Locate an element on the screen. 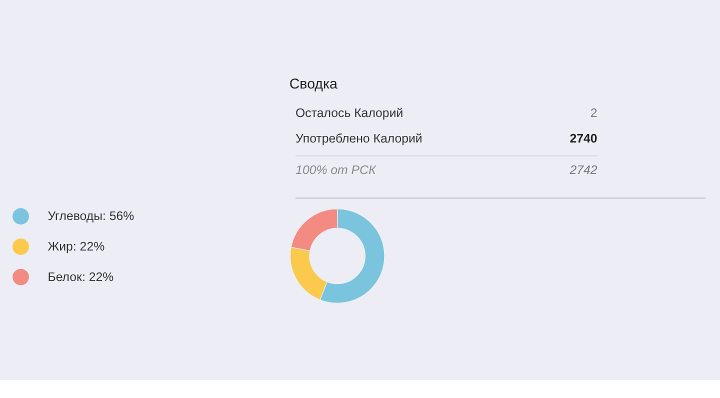 This screenshot has width=720, height=398. legend-label: Белок: 22% is located at coordinates (81, 277).